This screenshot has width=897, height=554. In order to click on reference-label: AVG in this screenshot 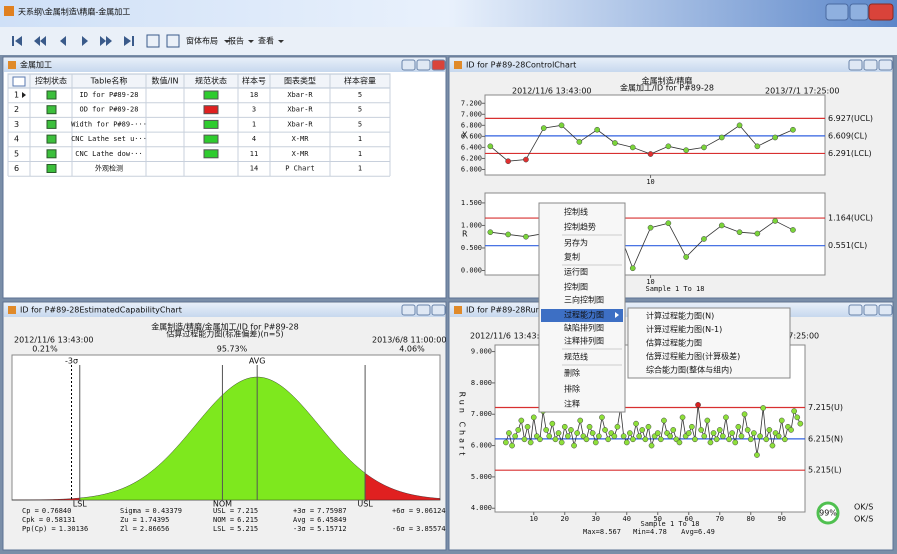, I will do `click(257, 361)`.